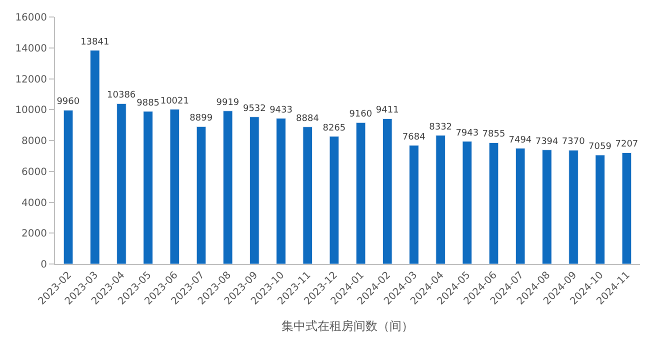  Describe the element at coordinates (31, 48) in the screenshot. I see `y-tick-label: 14000` at that location.